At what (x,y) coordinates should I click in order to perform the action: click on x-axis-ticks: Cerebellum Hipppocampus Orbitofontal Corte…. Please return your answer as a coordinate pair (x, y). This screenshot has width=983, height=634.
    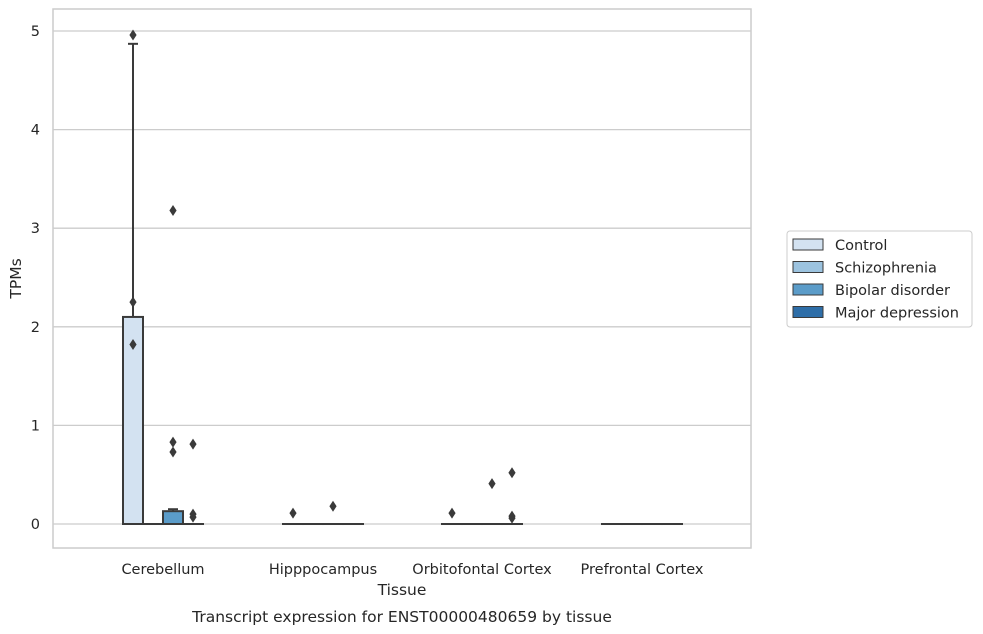
    Looking at the image, I should click on (412, 570).